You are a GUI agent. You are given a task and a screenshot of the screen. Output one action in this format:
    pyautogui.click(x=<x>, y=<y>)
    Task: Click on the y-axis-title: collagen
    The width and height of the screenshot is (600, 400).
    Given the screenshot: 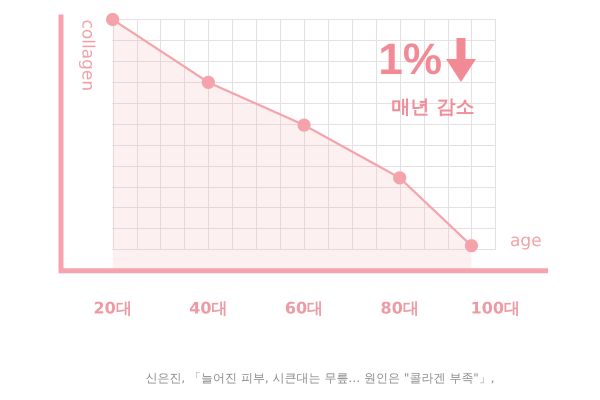 What is the action you would take?
    pyautogui.click(x=88, y=56)
    